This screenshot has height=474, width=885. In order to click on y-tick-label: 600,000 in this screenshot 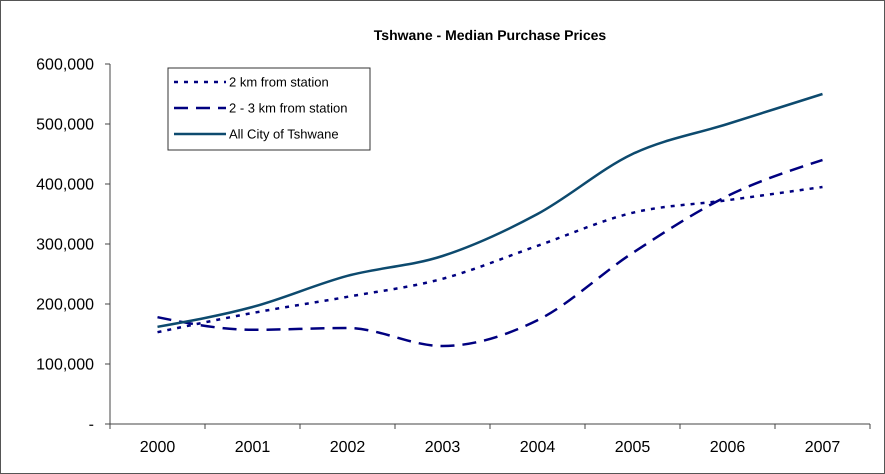, I will do `click(65, 65)`.